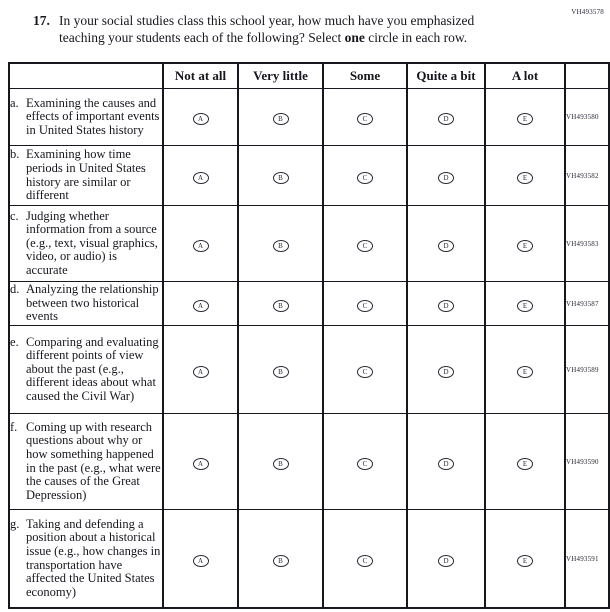  What do you see at coordinates (446, 75) in the screenshot?
I see `column-header-quite-a-bit: Quite a bit` at bounding box center [446, 75].